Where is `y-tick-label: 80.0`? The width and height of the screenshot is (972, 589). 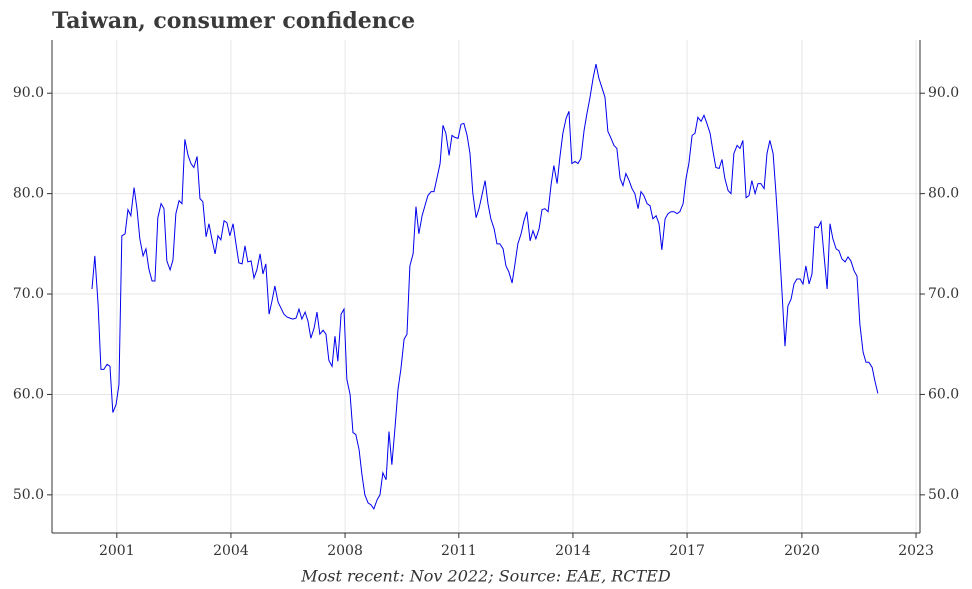 y-tick-label: 80.0 is located at coordinates (28, 194).